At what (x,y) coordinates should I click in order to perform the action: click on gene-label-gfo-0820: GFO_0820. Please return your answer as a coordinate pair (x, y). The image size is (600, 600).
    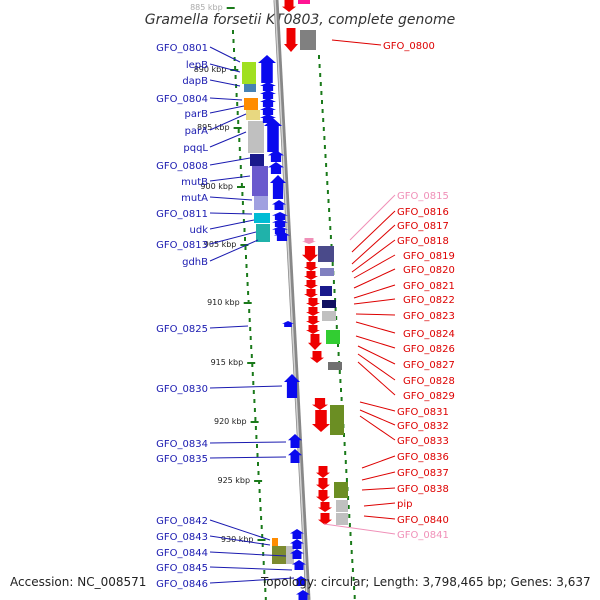
    Looking at the image, I should click on (429, 270).